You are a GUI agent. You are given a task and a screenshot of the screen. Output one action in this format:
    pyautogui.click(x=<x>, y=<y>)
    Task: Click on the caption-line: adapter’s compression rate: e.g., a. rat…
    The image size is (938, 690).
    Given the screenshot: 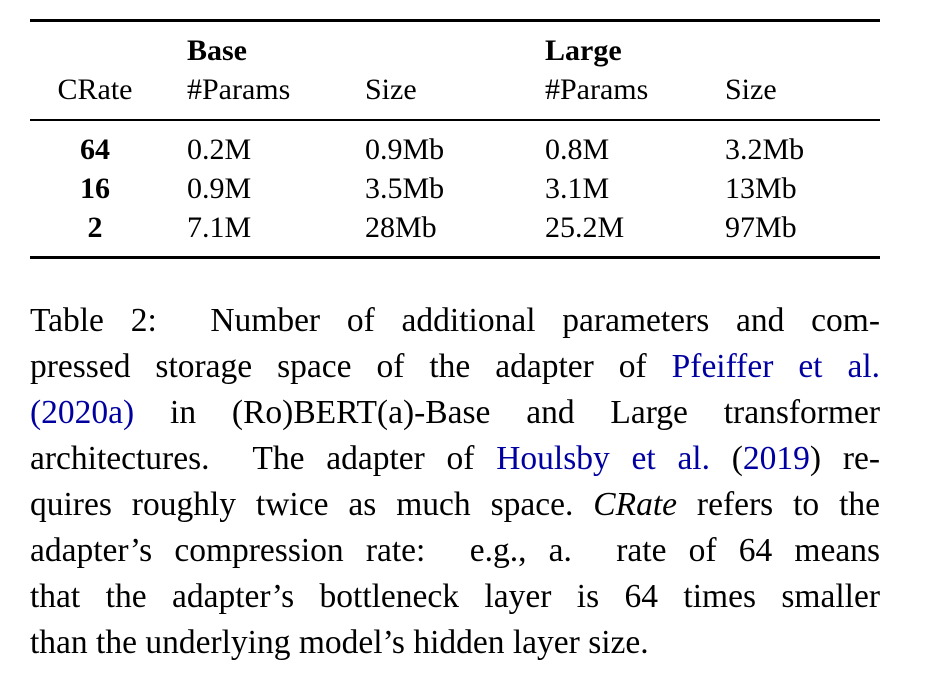 What is the action you would take?
    pyautogui.click(x=455, y=551)
    